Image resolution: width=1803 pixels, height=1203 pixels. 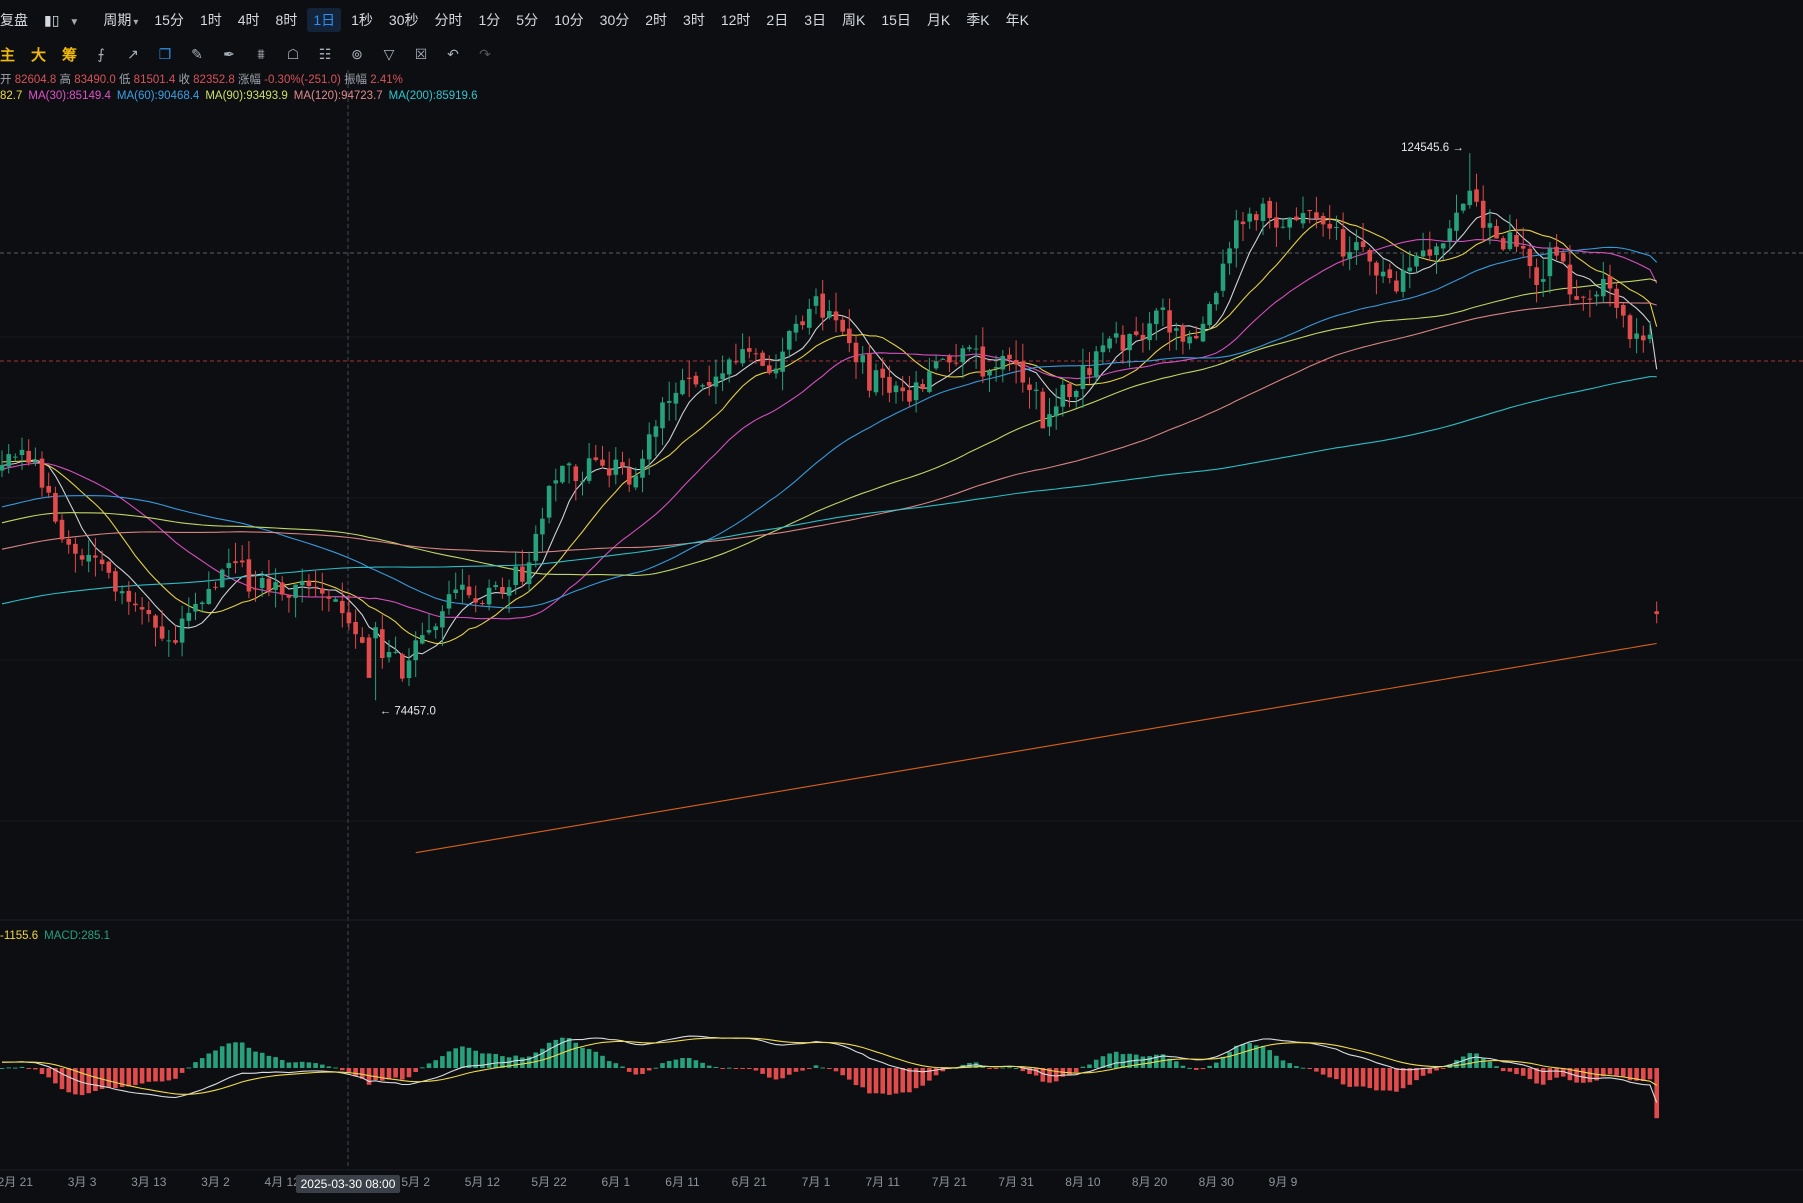 I want to click on period-0: 复盘, so click(x=14, y=20).